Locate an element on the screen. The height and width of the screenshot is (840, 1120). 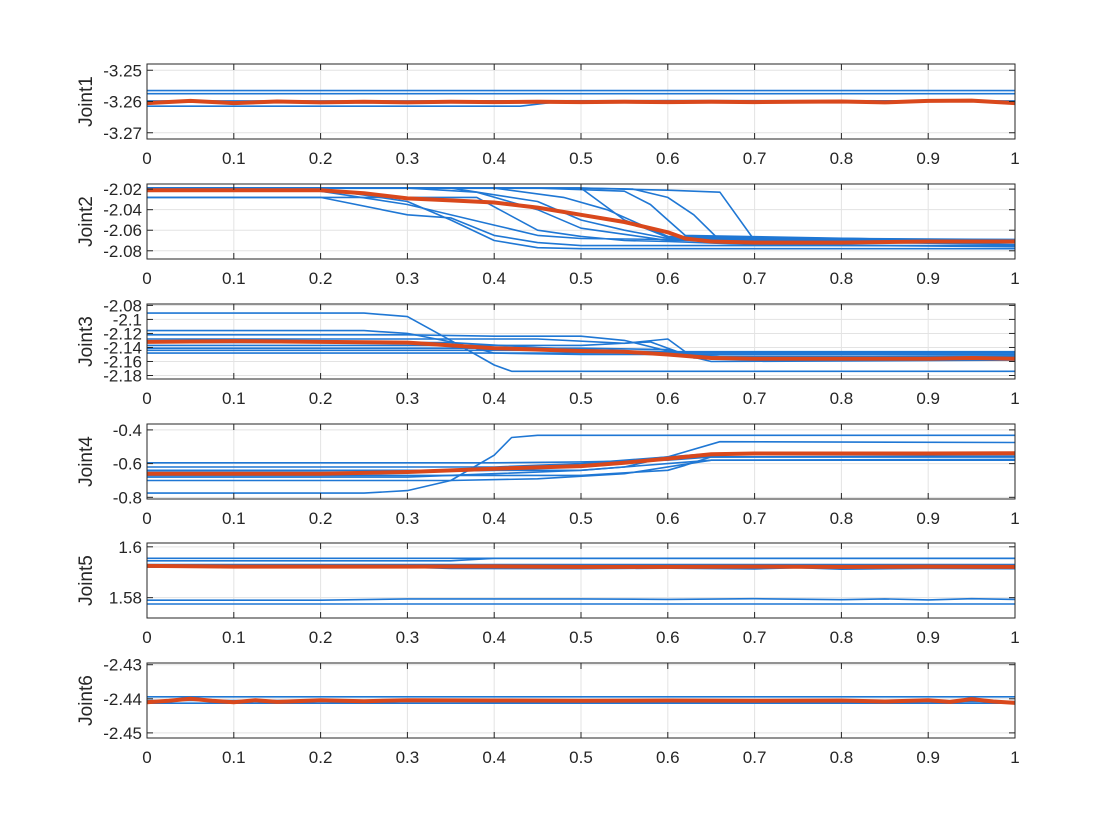
y-tick-label: 1.58 is located at coordinates (125, 598).